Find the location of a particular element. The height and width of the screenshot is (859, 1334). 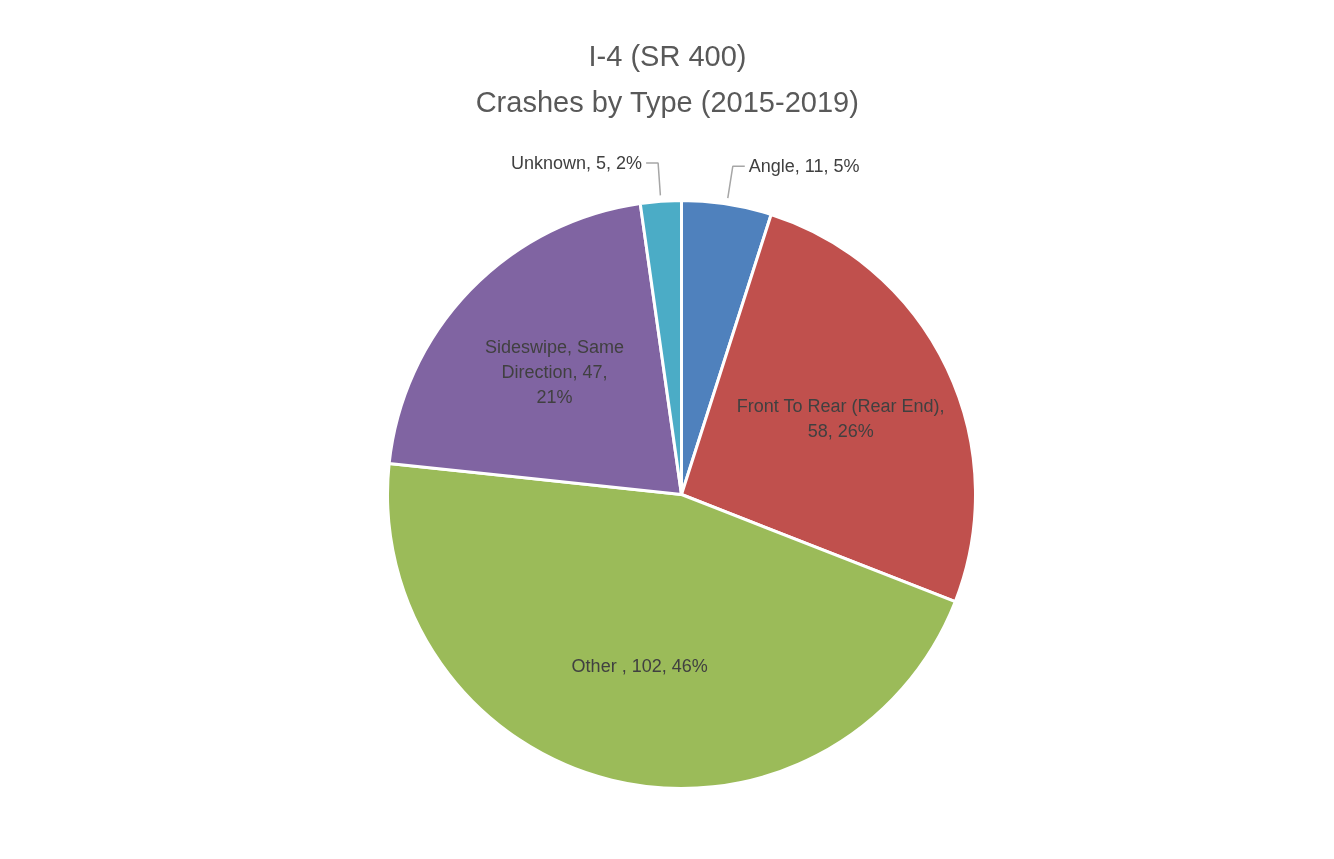

chart-title: I-4 (SR 400) is located at coordinates (667, 55).